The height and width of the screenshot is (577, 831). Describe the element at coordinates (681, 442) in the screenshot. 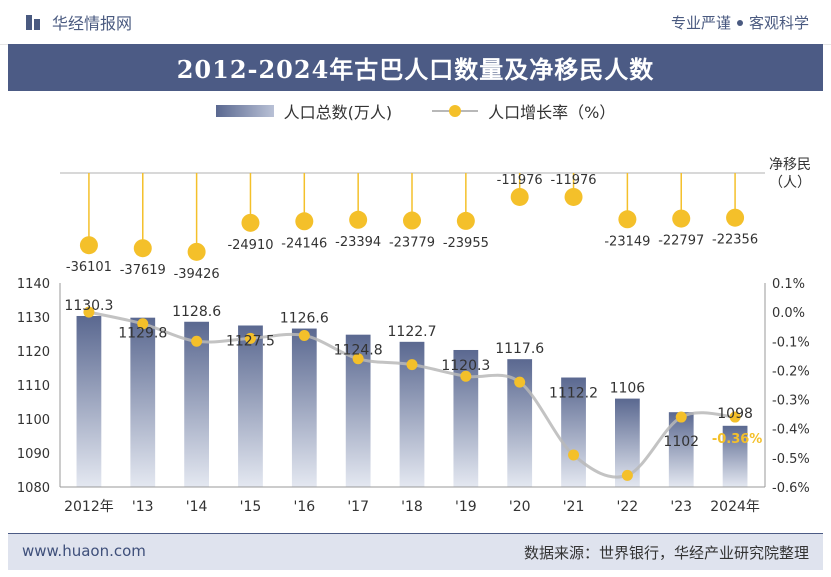

I see `population-value-label: 1102` at that location.